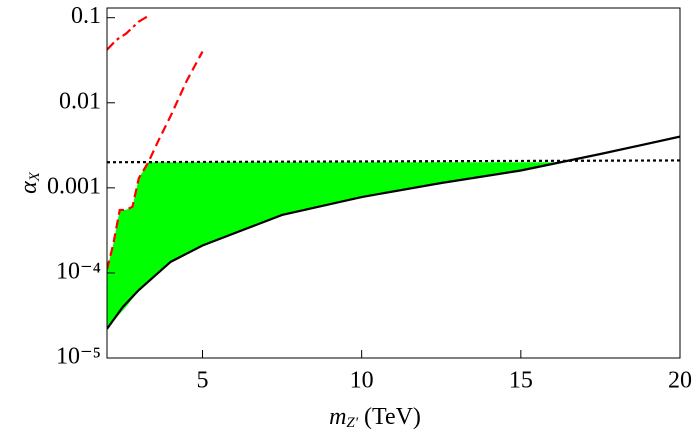 The height and width of the screenshot is (441, 695). What do you see at coordinates (392, 417) in the screenshot?
I see `x-label-unit: (TeV)` at bounding box center [392, 417].